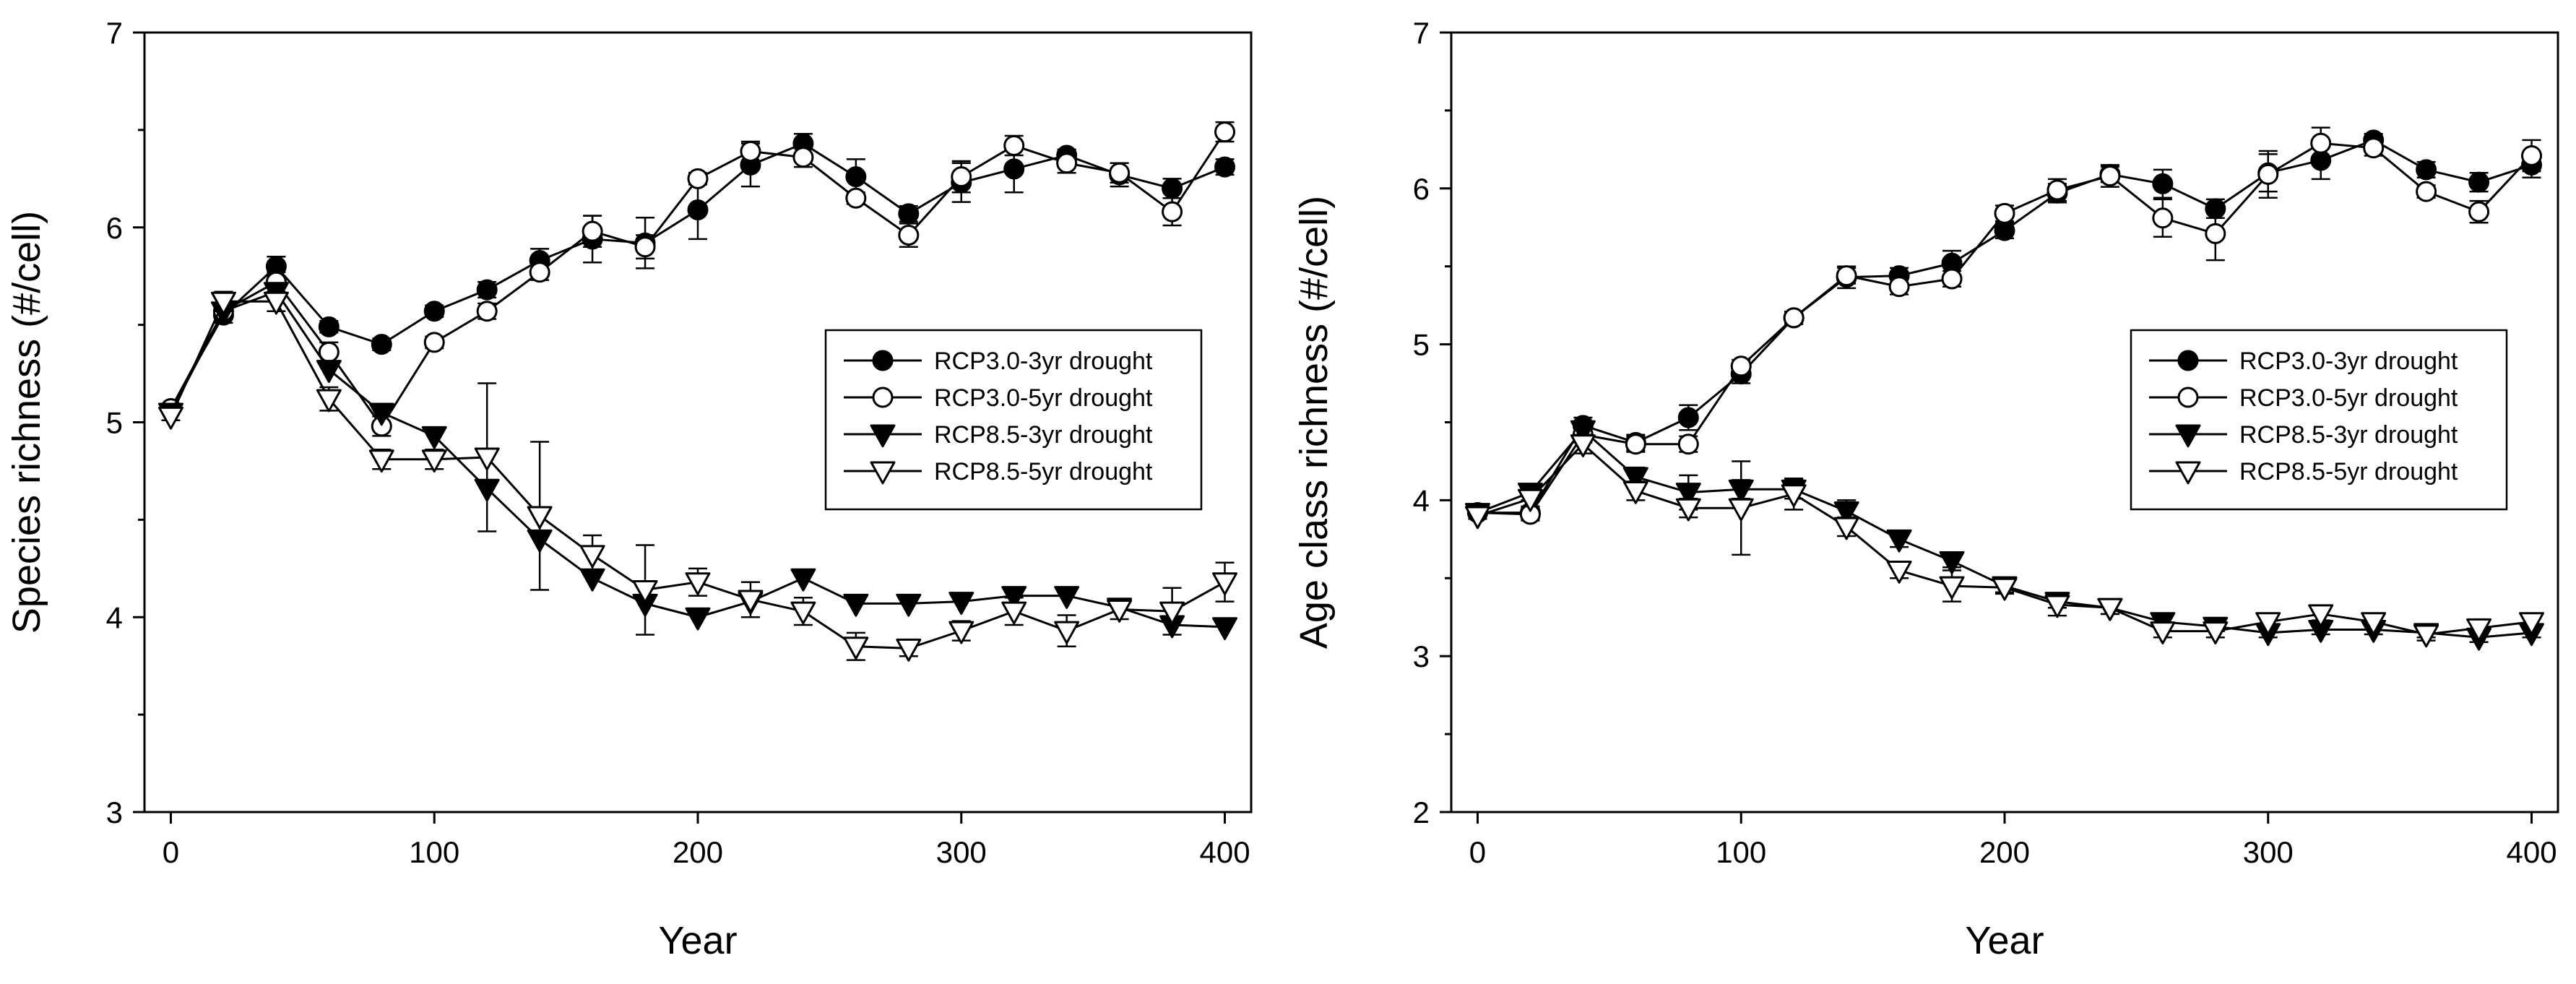 Image resolution: width=2576 pixels, height=984 pixels. I want to click on x-axis-title: Year, so click(697, 940).